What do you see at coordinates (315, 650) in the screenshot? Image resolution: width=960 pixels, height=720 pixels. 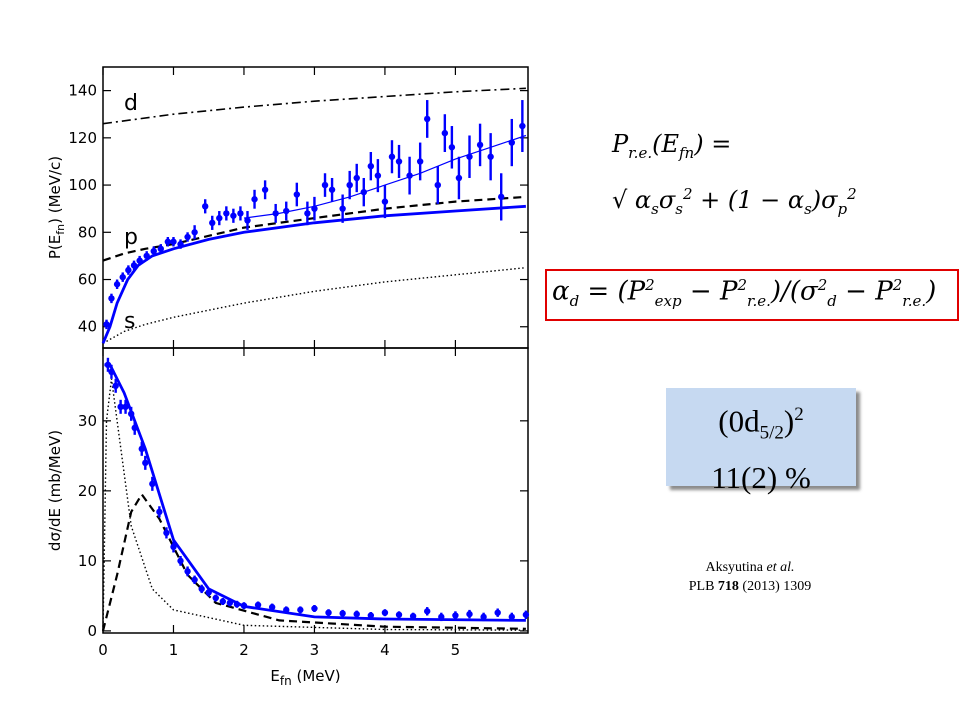 I see `x-tick-label: 3` at bounding box center [315, 650].